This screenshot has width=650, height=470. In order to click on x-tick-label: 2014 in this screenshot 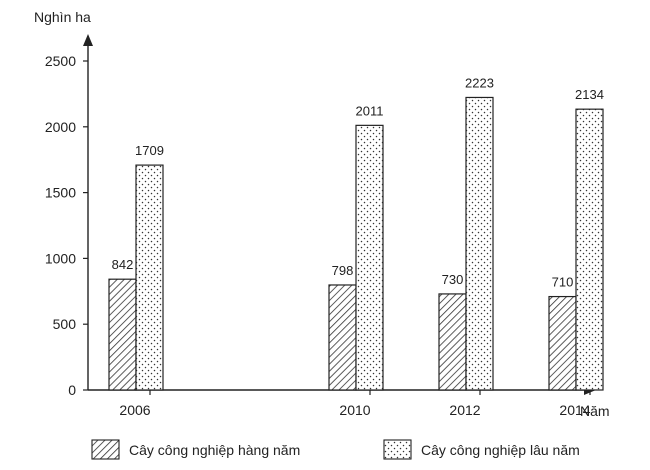, I will do `click(574, 410)`.